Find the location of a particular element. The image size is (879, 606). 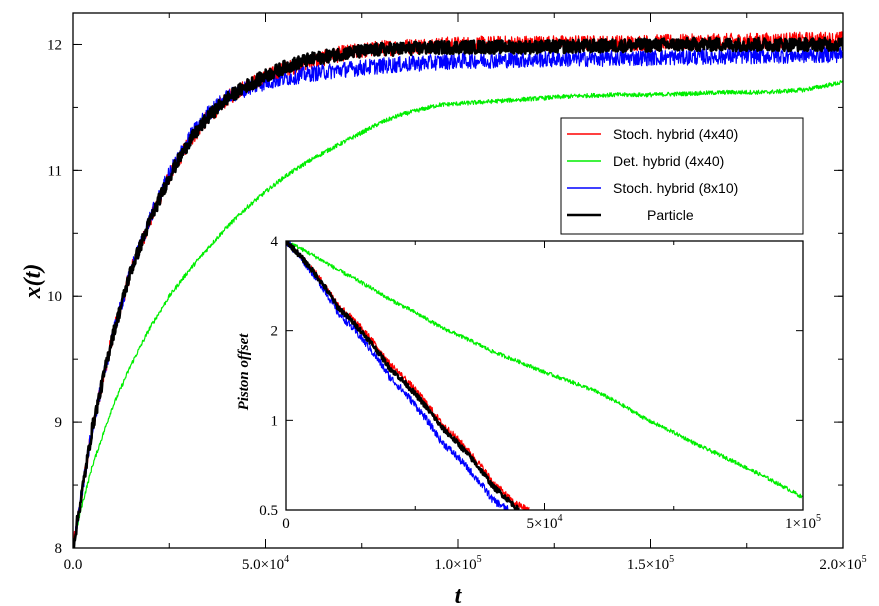

main-y-tick-label: 8 is located at coordinates (59, 549).